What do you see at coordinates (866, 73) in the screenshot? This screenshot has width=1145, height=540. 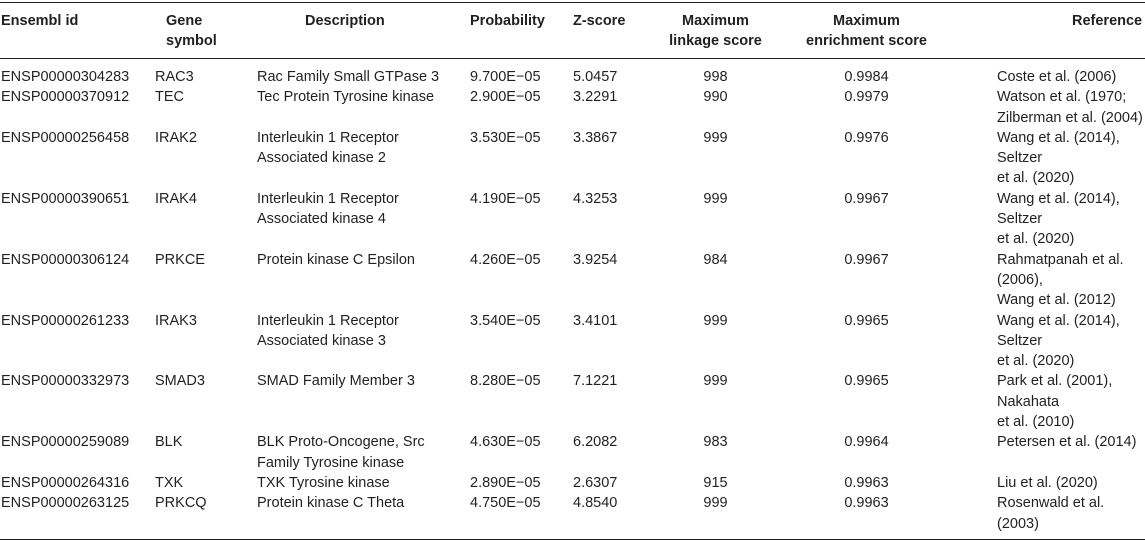 I see `cell-max-enrichment: 0.9984` at bounding box center [866, 73].